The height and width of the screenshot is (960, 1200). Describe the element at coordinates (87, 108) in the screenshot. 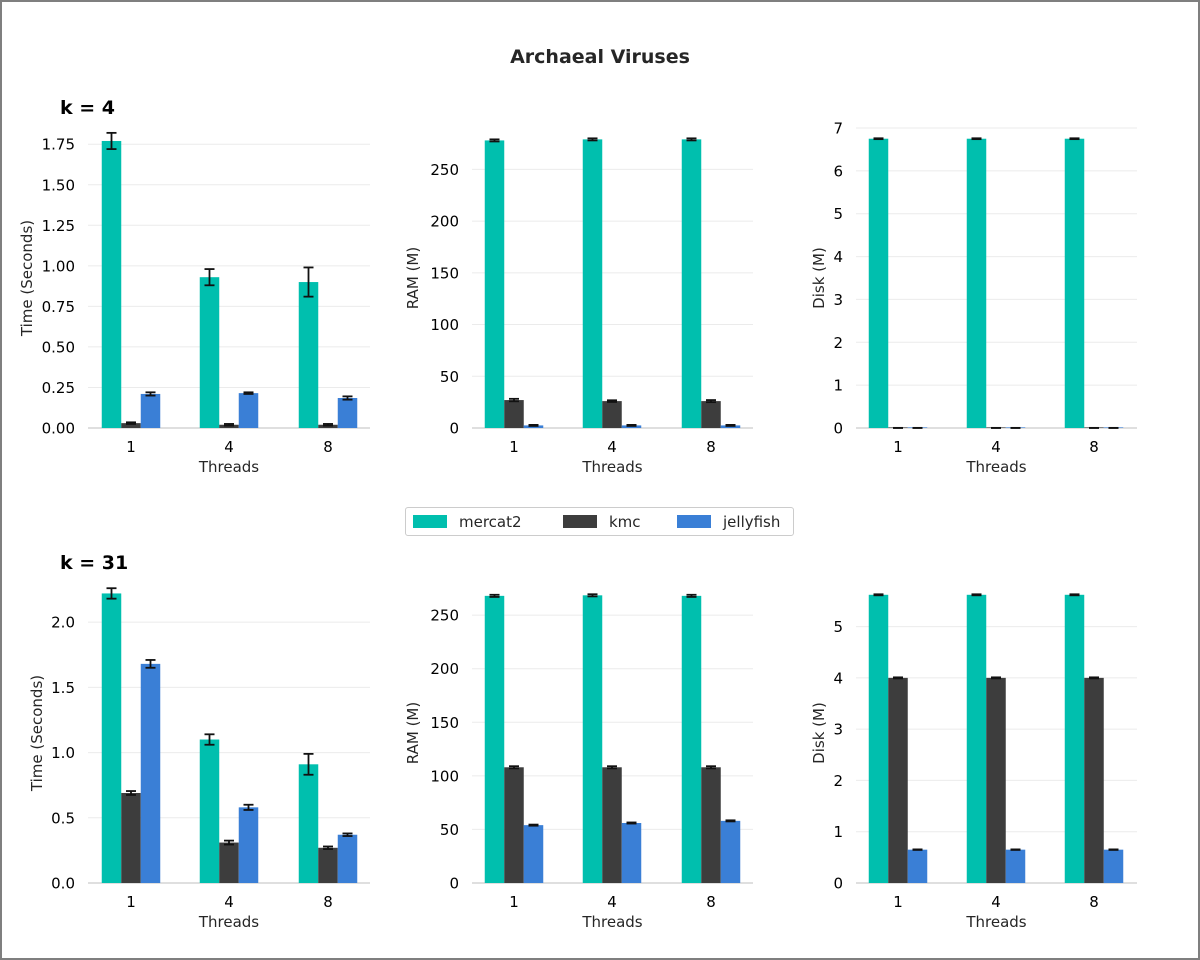

I see `row-label: k = 4` at that location.